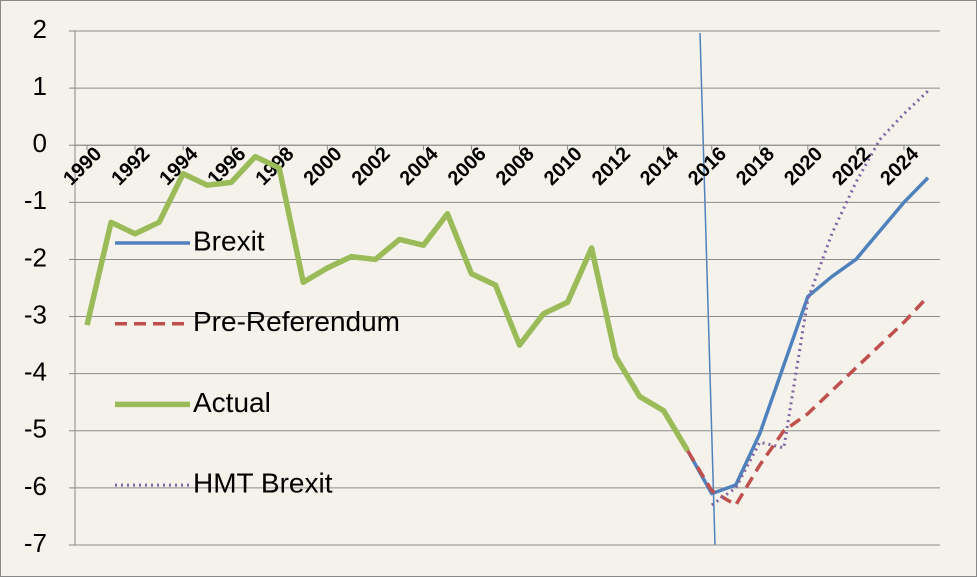 The height and width of the screenshot is (577, 977). I want to click on legend-label: Actual, so click(232, 402).